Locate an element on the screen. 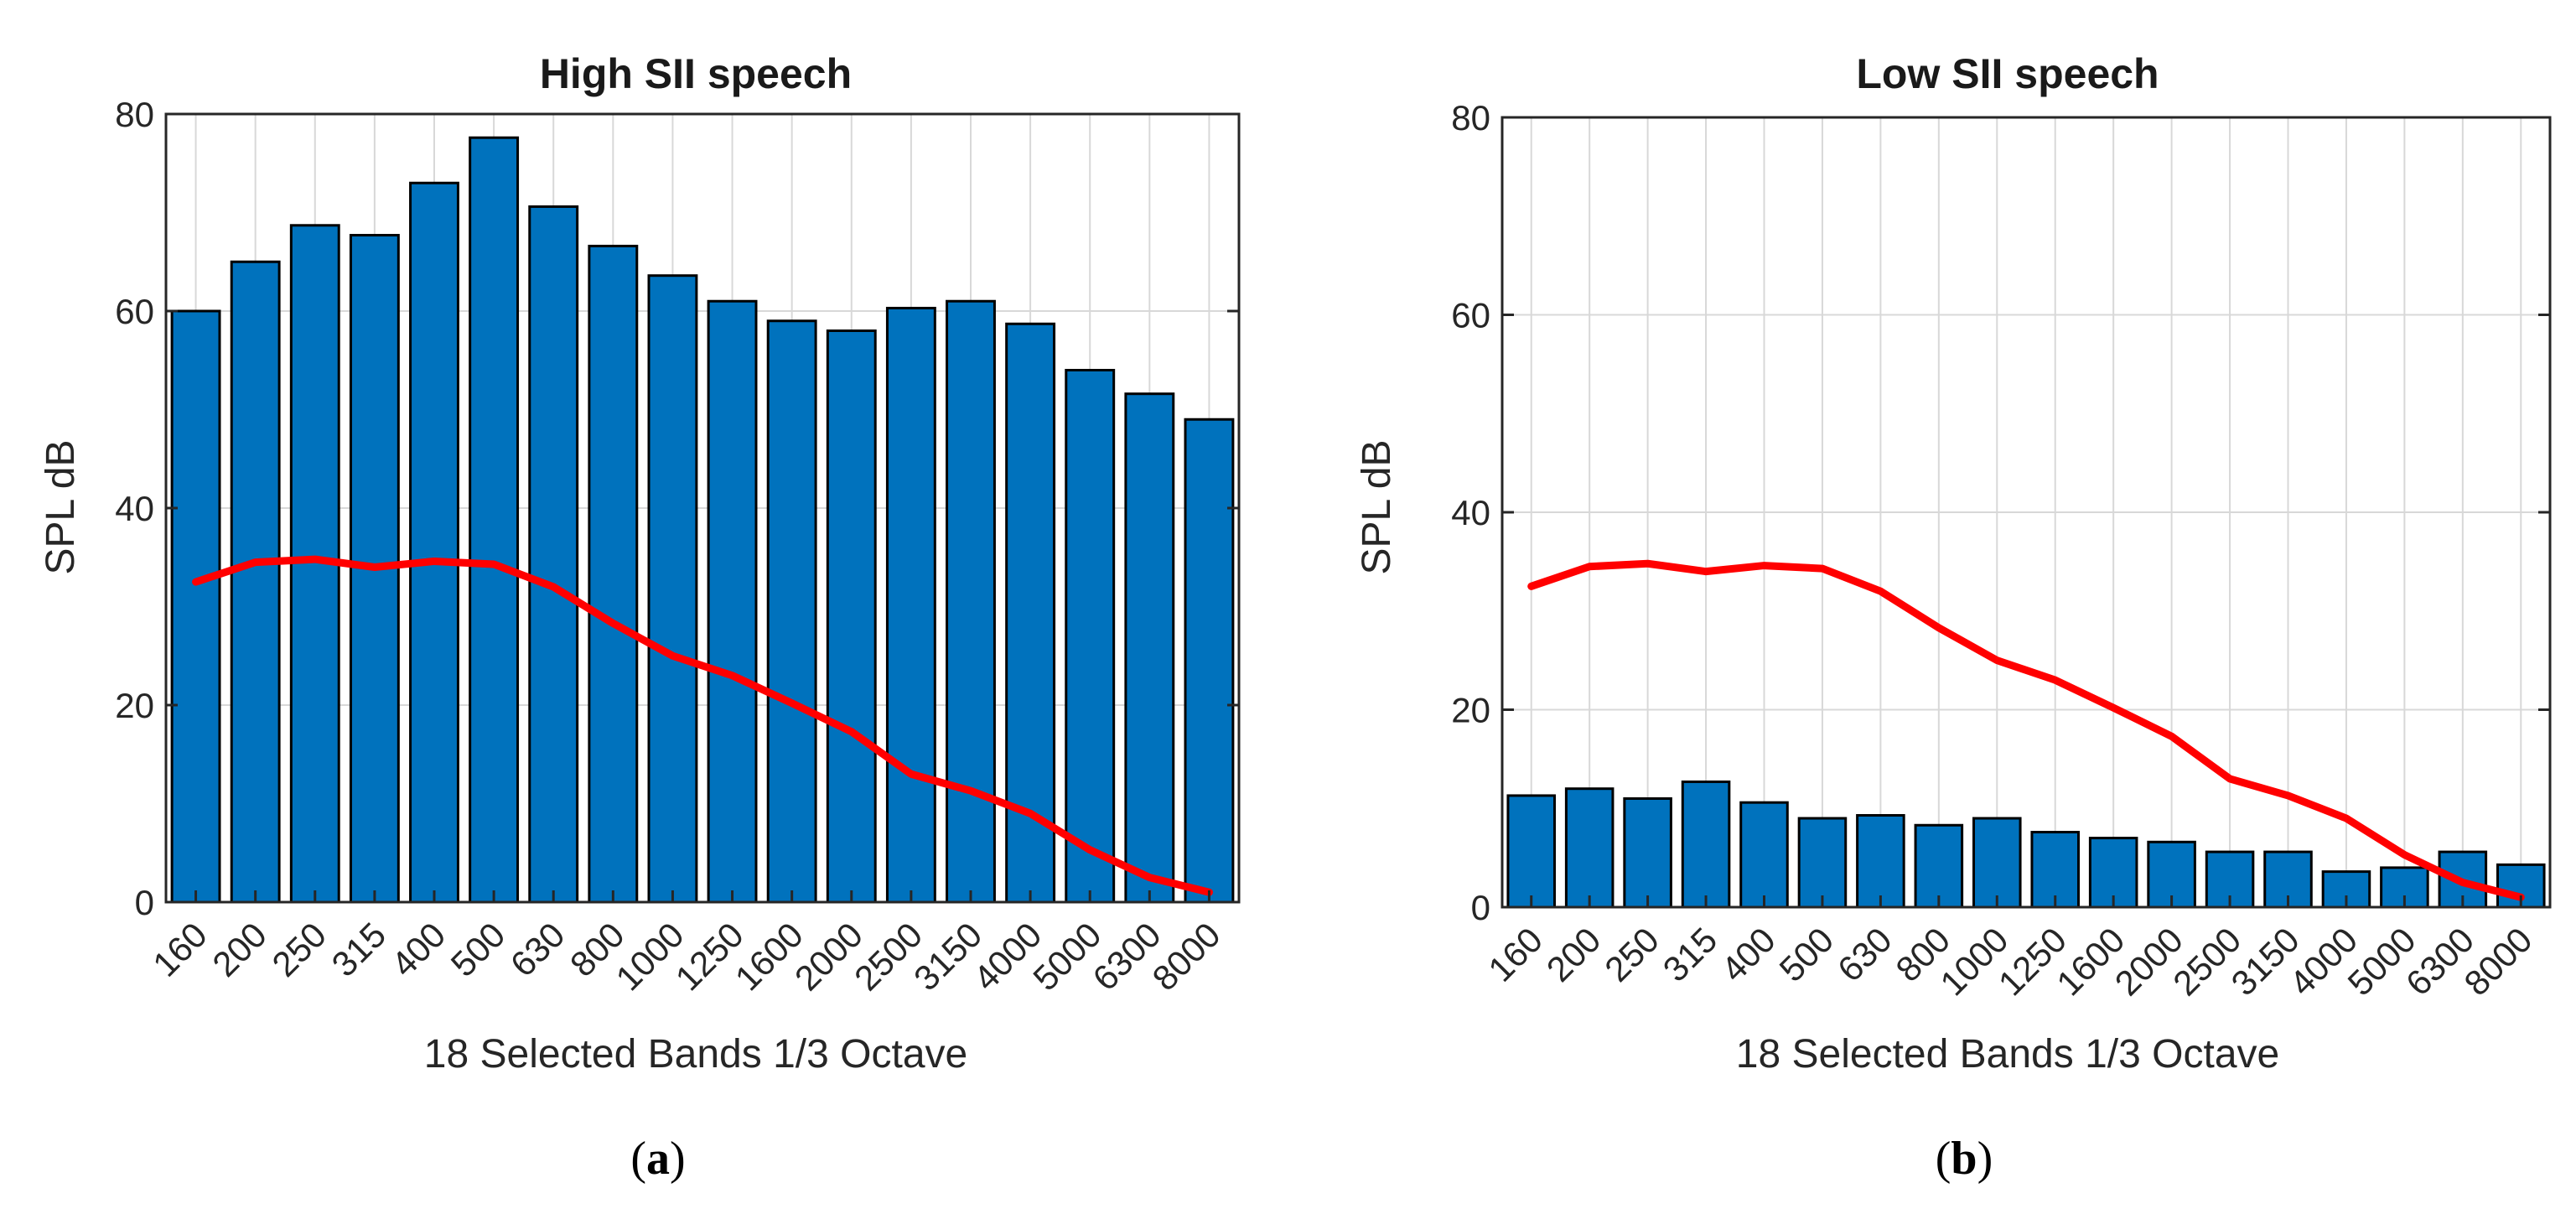  panel-b-xtick-label-250: 250 is located at coordinates (1631, 954).